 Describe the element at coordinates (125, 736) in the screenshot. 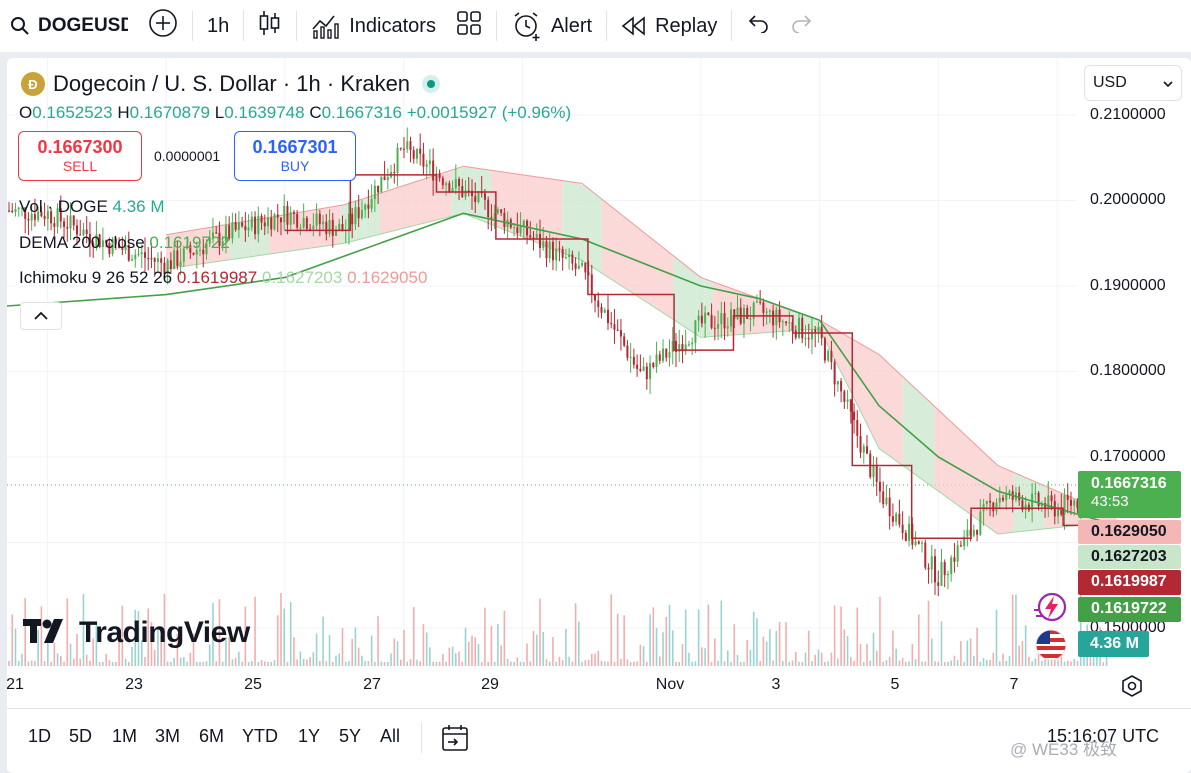

I see `range-button: 1M` at that location.